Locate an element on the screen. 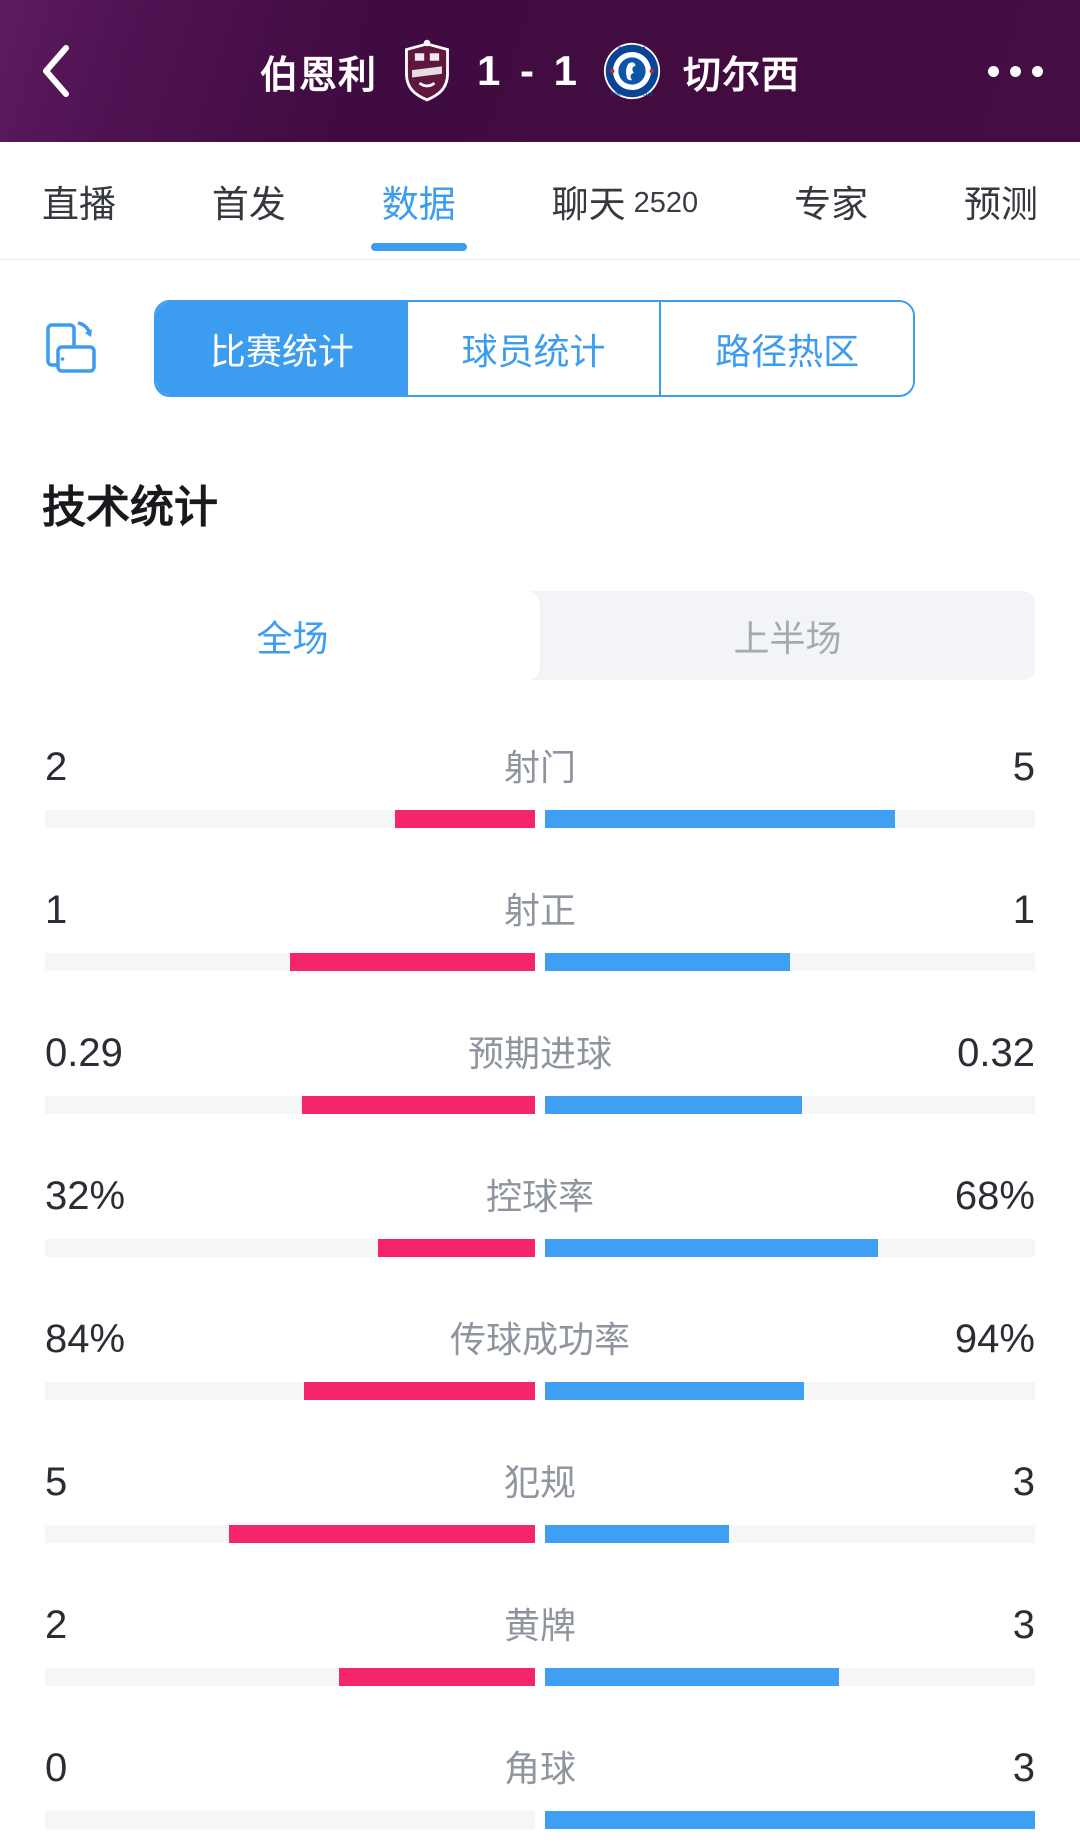 The image size is (1080, 1844). stat-label: 犯规 is located at coordinates (539, 1482).